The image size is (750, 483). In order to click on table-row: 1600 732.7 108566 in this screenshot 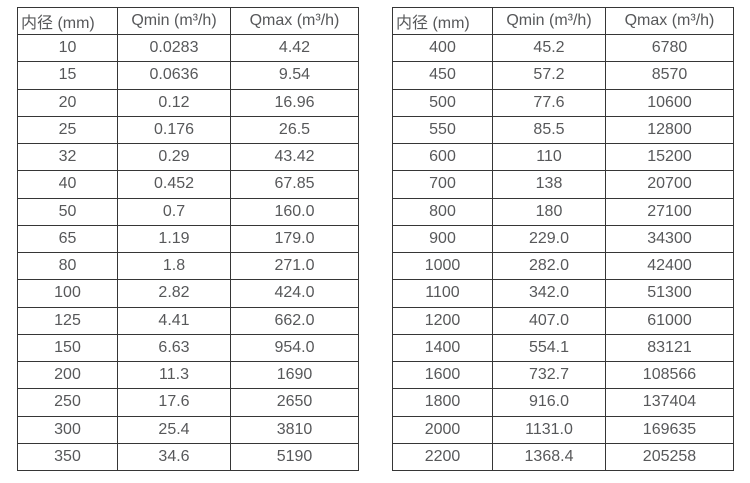, I will do `click(563, 375)`.